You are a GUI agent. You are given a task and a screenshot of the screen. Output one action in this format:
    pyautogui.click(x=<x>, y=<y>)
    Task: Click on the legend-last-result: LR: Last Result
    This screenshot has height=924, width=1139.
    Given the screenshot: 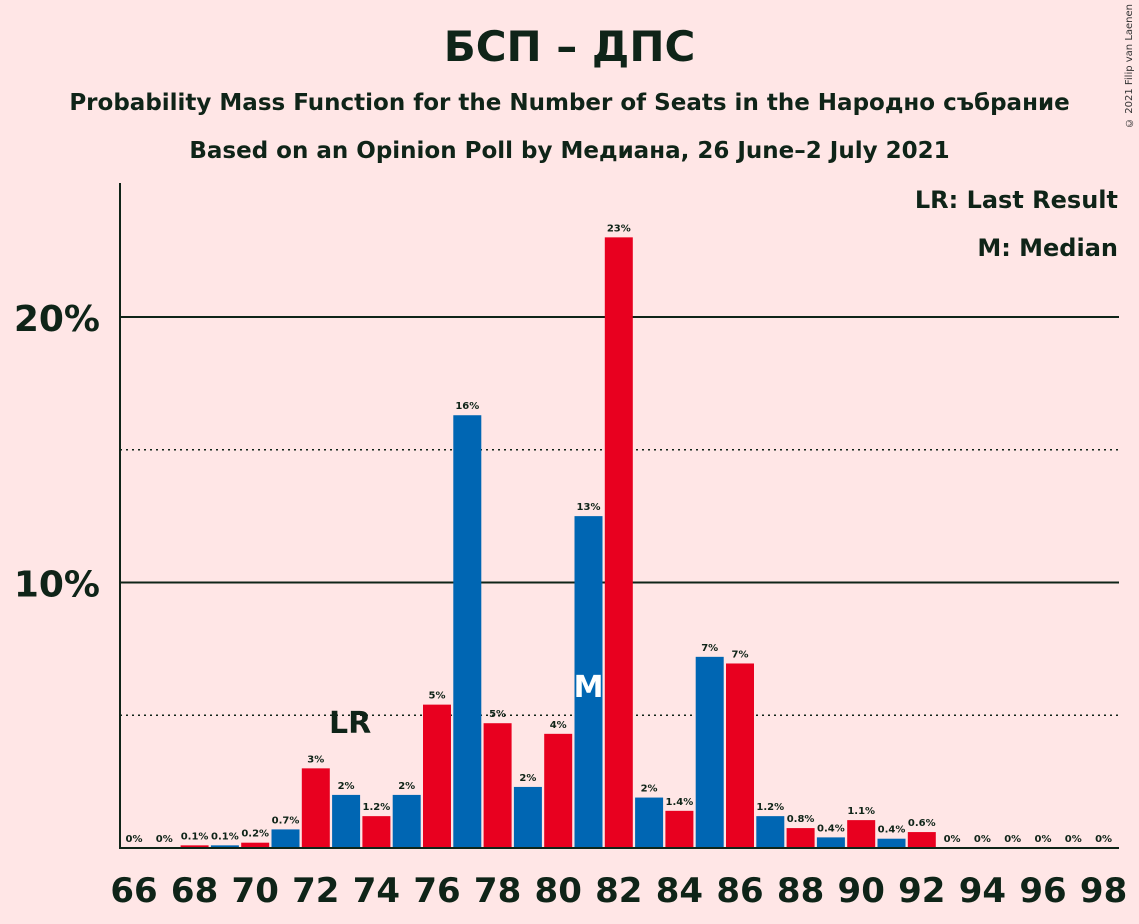 What is the action you would take?
    pyautogui.click(x=1016, y=200)
    